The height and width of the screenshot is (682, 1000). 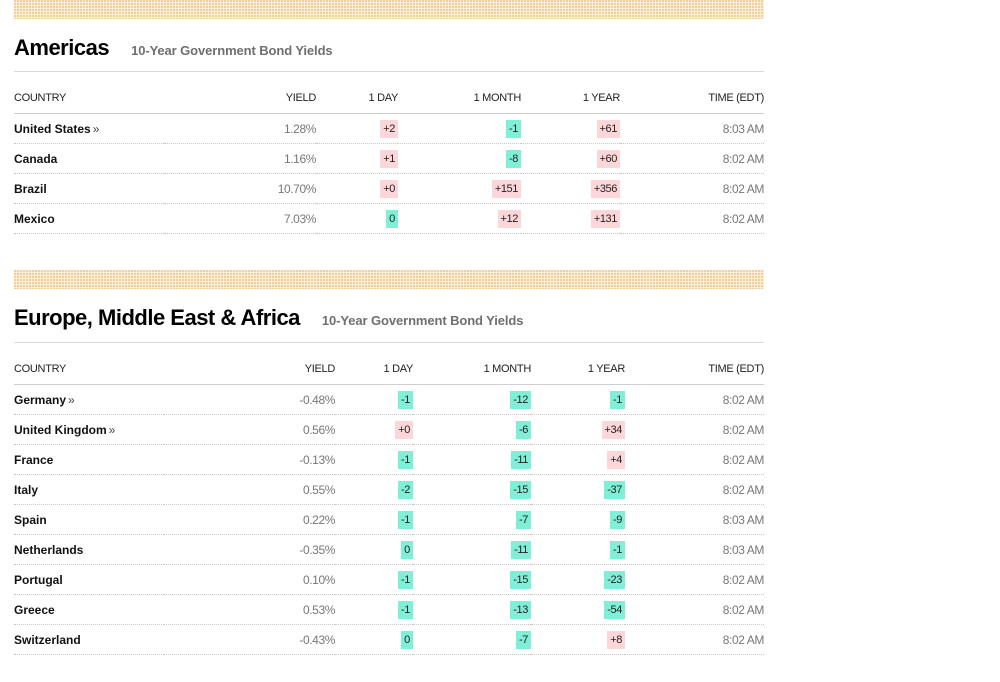 I want to click on country-cell: Netherlands, so click(x=89, y=549).